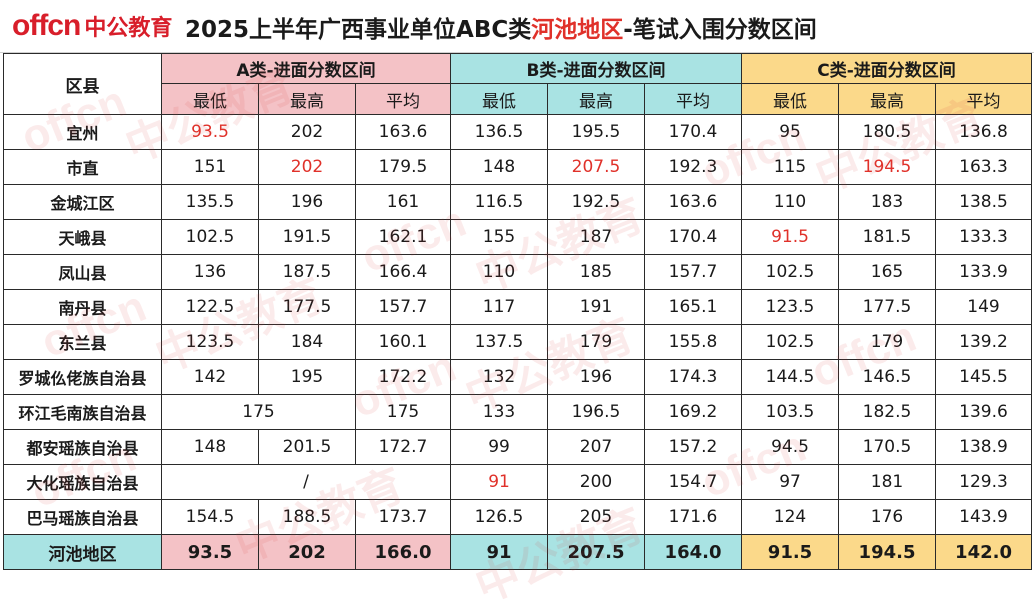 This screenshot has height=615, width=1034. I want to click on b-max-cell: 205, so click(596, 517).